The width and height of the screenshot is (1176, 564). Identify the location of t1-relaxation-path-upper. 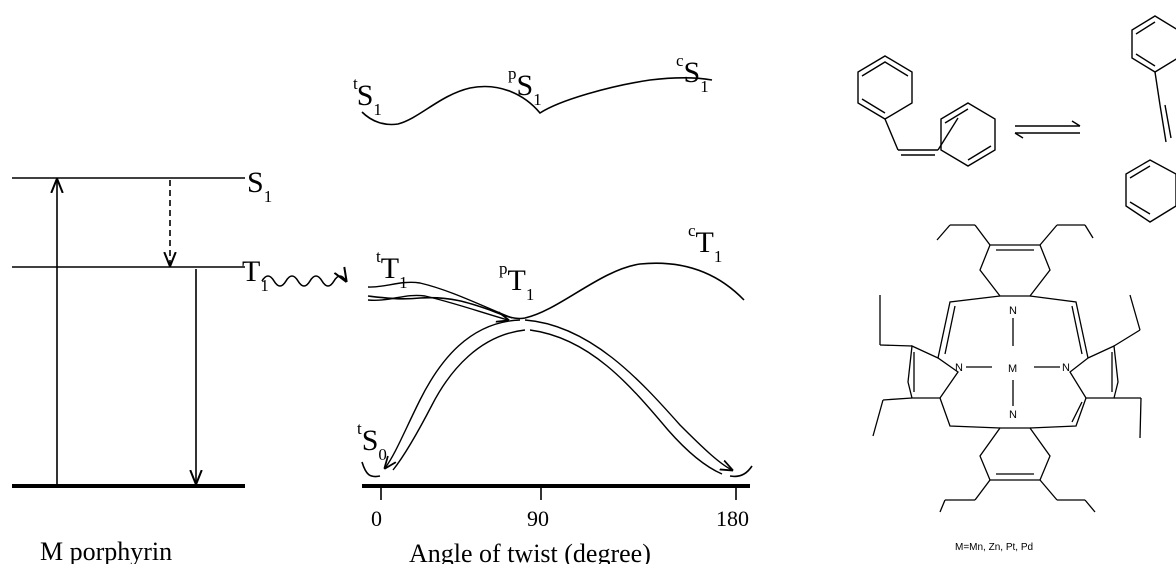
(440, 300).